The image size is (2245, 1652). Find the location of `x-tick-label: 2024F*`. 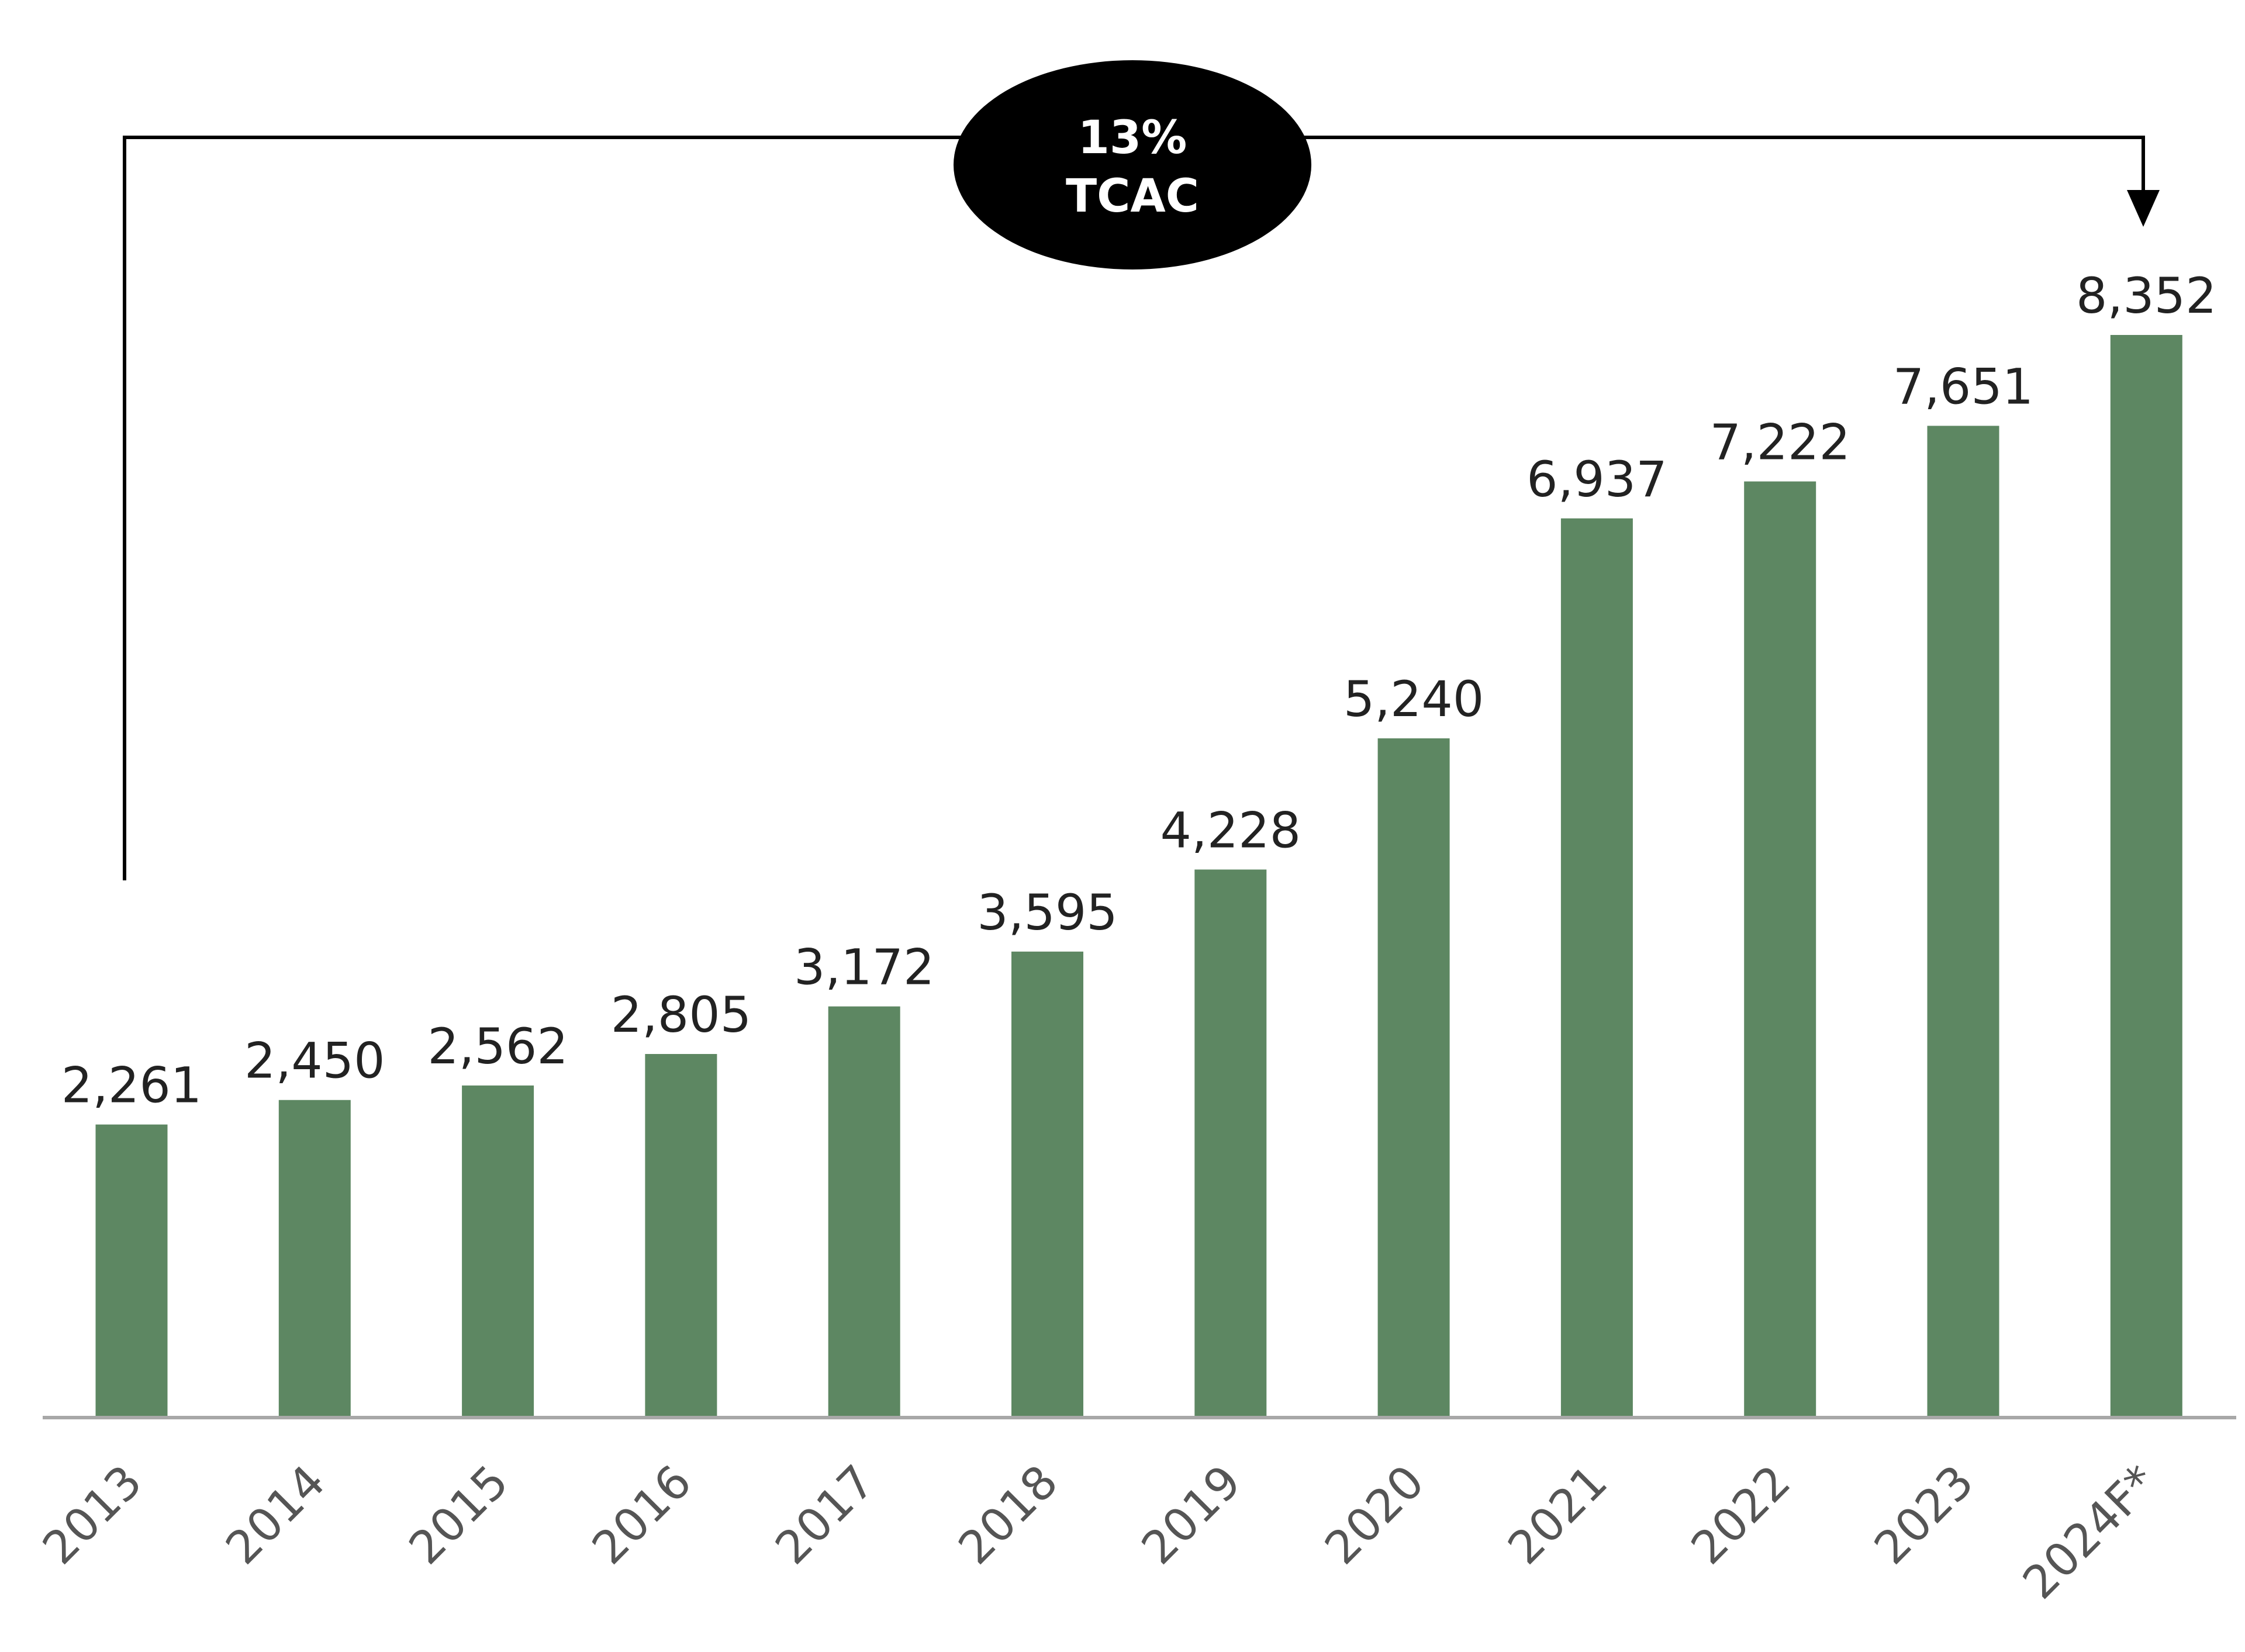

x-tick-label: 2024F* is located at coordinates (2090, 1532).